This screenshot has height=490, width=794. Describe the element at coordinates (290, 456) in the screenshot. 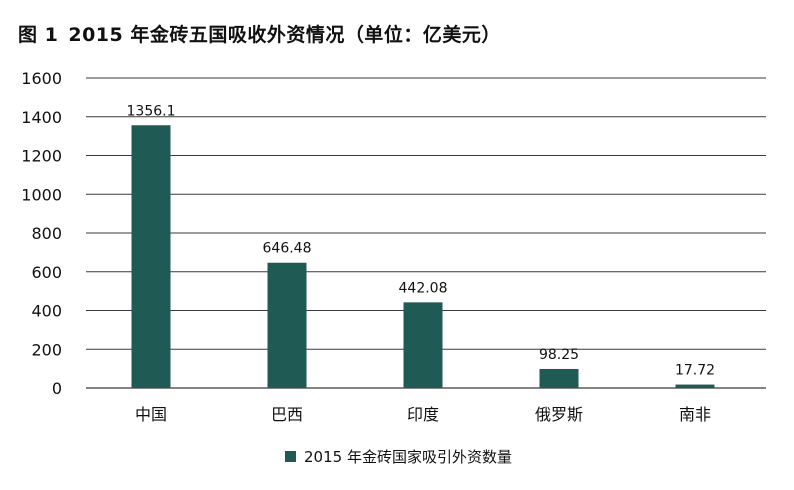

I see `legend-swatch` at that location.